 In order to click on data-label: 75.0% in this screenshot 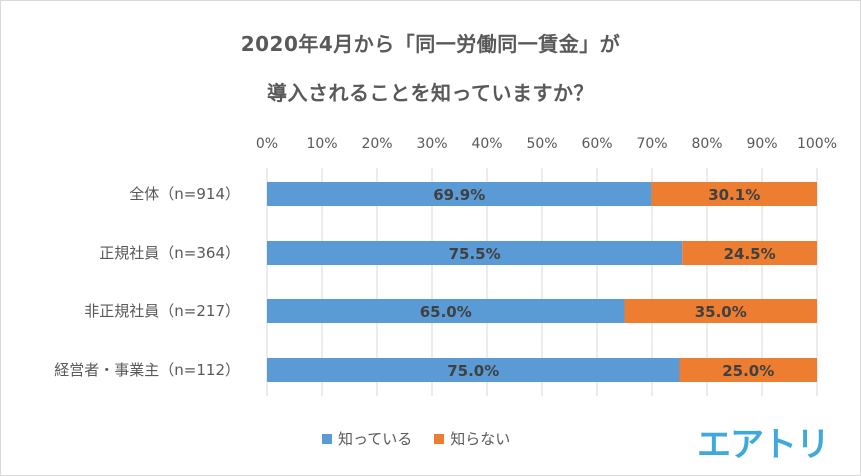, I will do `click(473, 371)`.